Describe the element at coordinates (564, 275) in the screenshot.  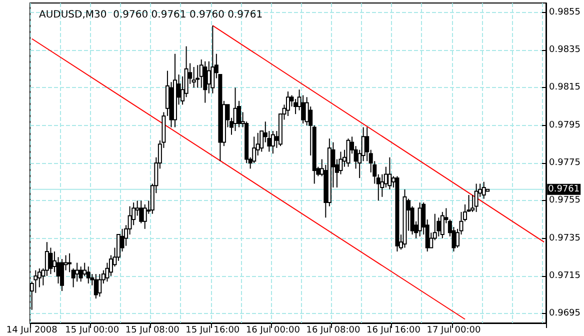
I see `y-tick-label: 0.9715` at that location.